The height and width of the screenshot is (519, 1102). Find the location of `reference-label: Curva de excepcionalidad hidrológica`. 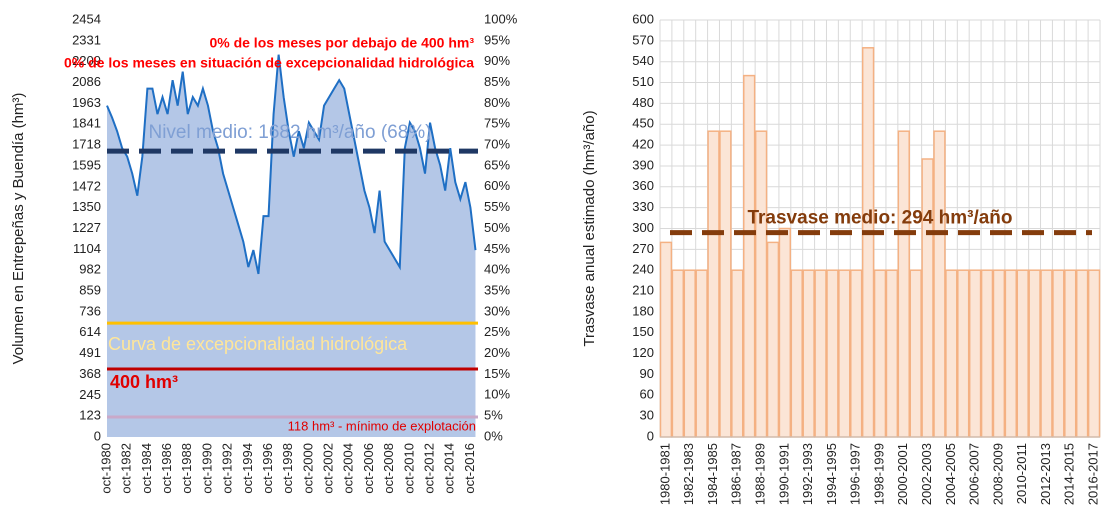

reference-label: Curva de excepcionalidad hidrológica is located at coordinates (258, 344).